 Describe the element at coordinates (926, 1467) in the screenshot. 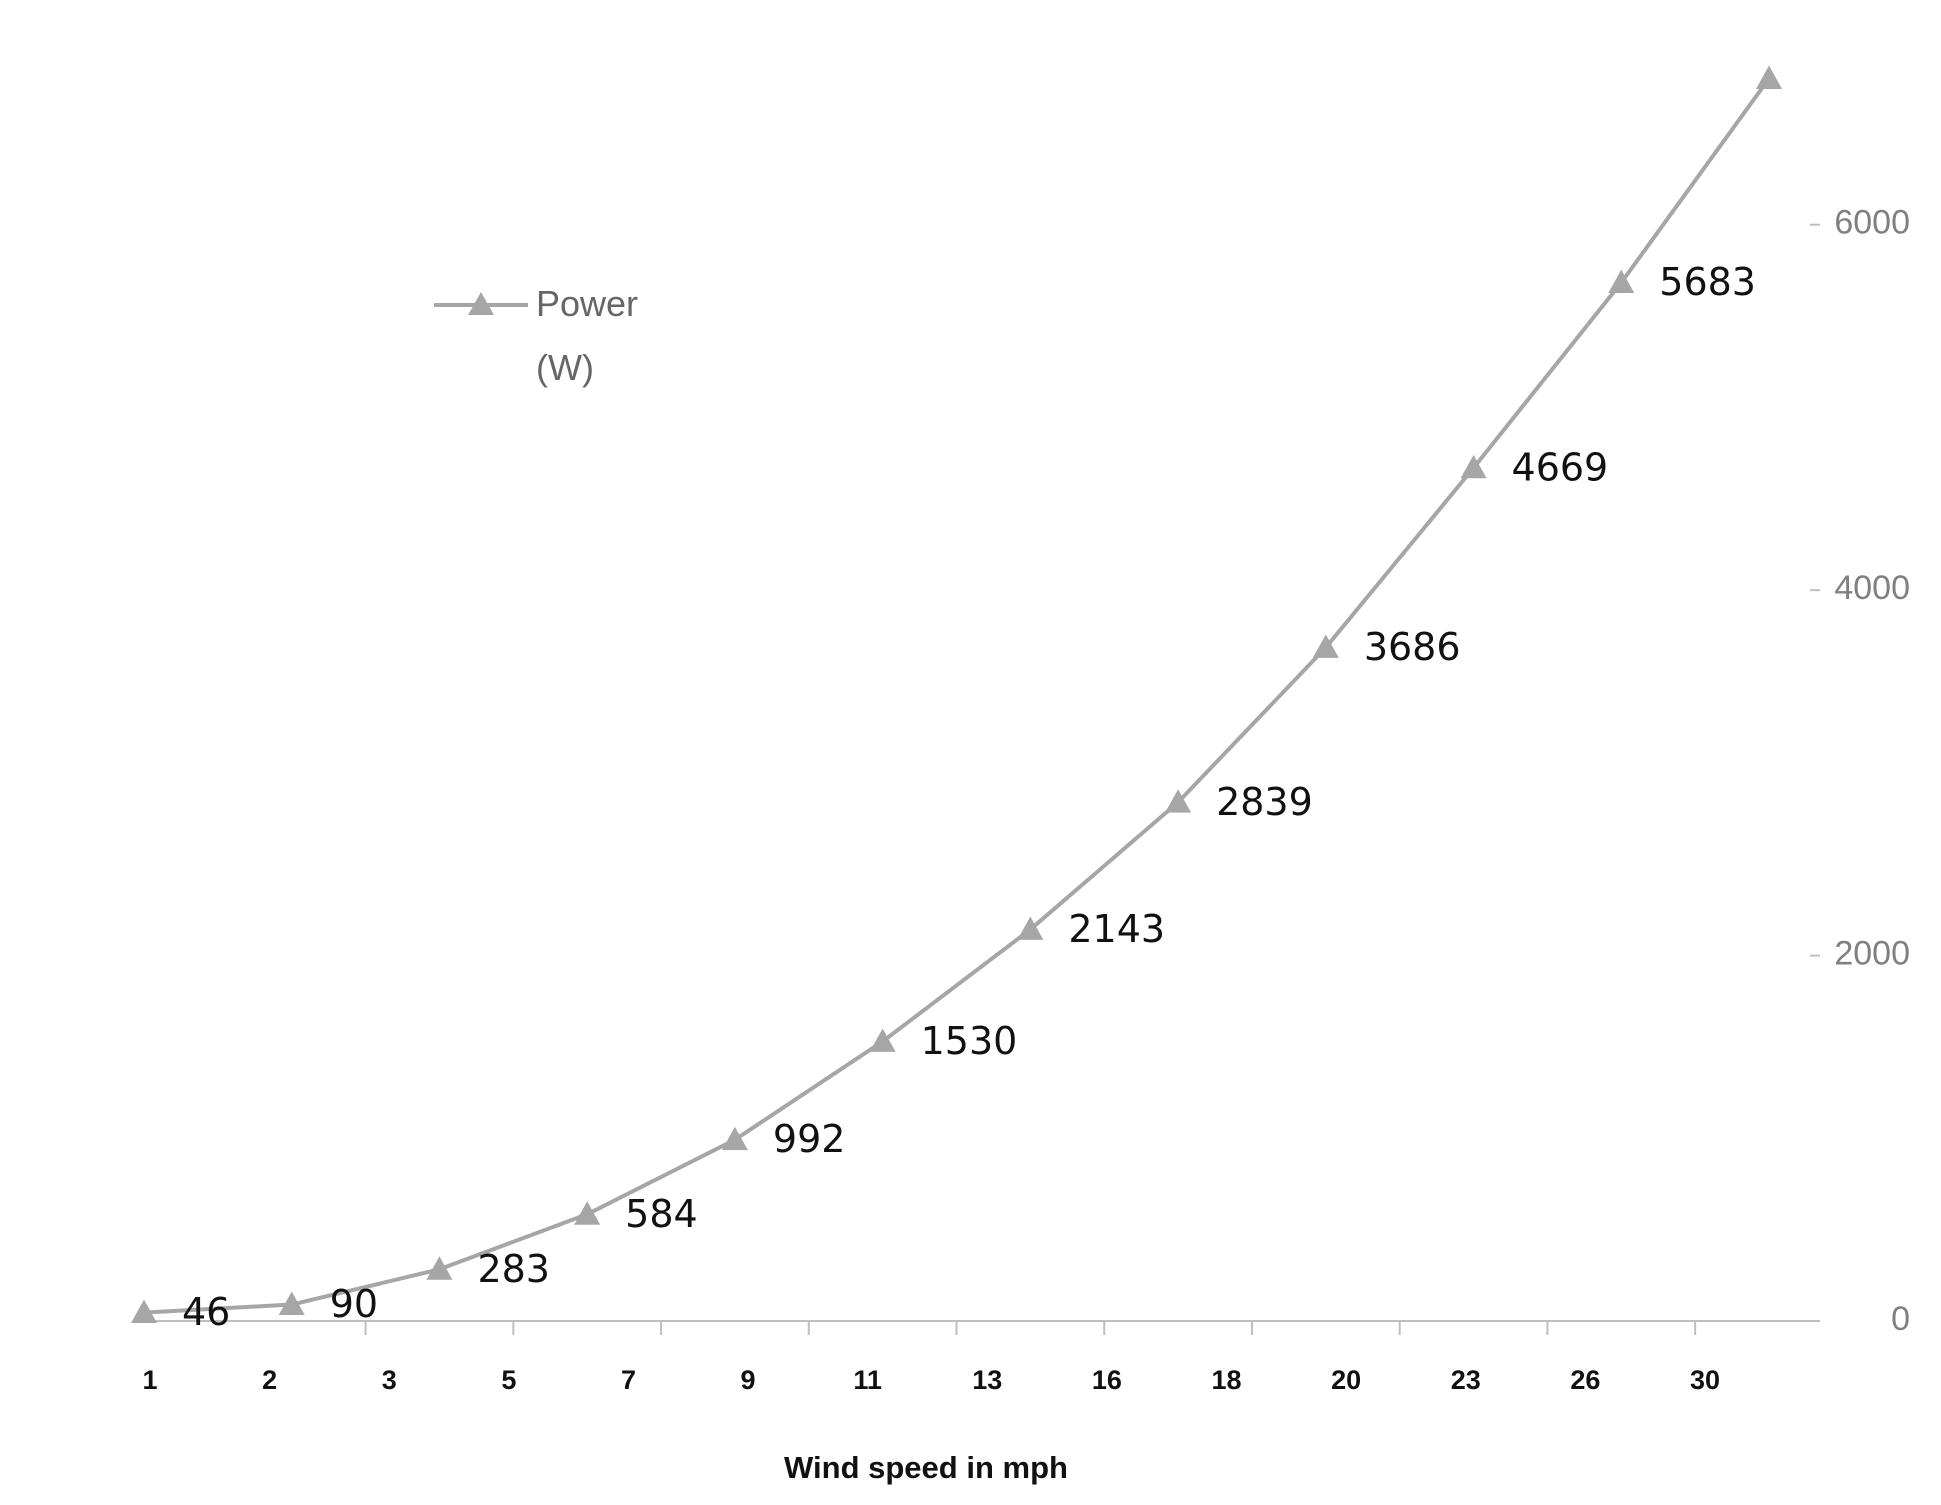

I see `x-axis-title: Wind speed in mph` at that location.